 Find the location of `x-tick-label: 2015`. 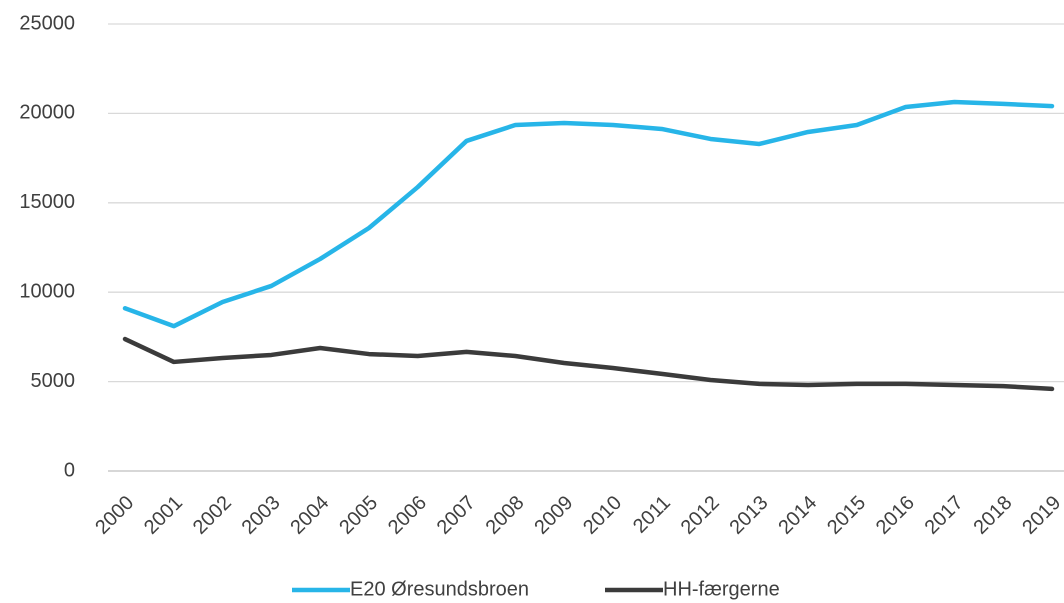

x-tick-label: 2015 is located at coordinates (846, 515).